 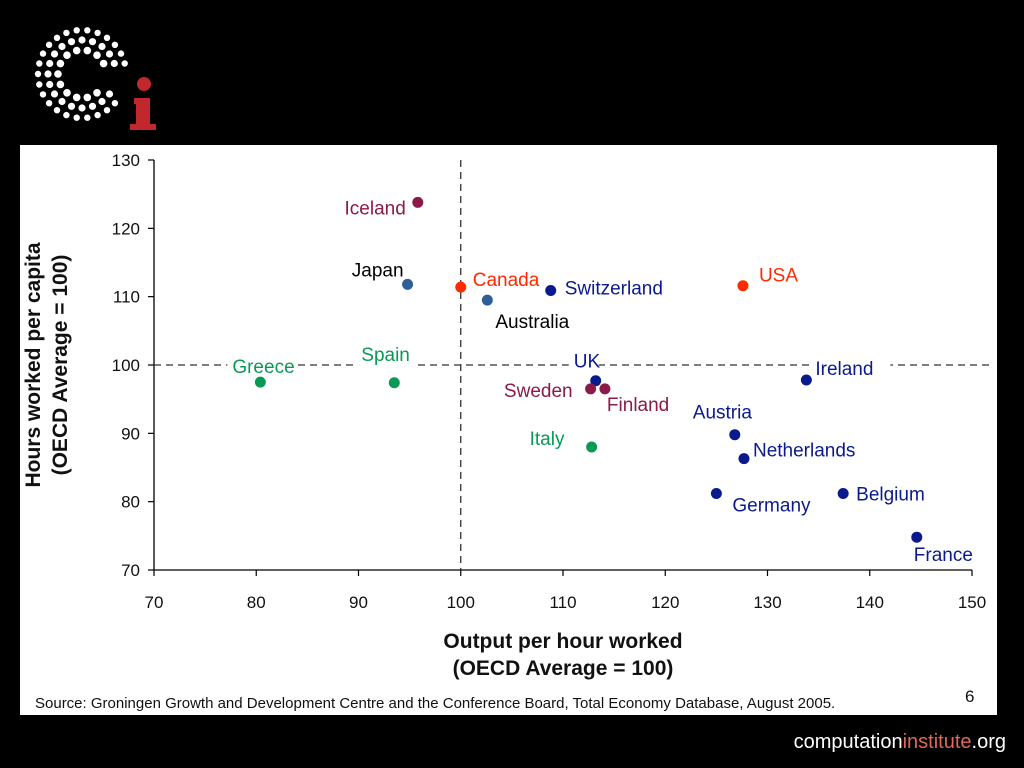 What do you see at coordinates (614, 289) in the screenshot?
I see `data-label-switzerland: Switzerland` at bounding box center [614, 289].